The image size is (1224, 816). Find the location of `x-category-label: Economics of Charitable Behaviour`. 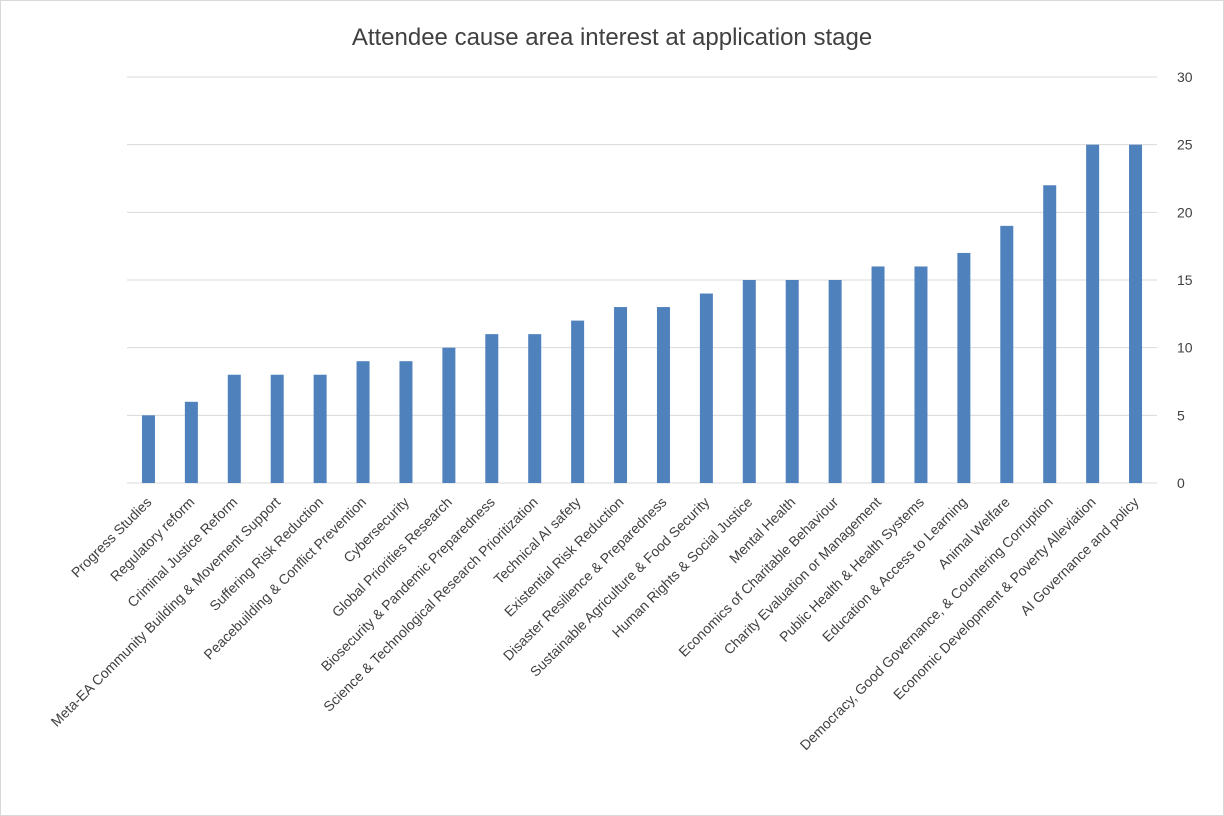

x-category-label: Economics of Charitable Behaviour is located at coordinates (758, 577).